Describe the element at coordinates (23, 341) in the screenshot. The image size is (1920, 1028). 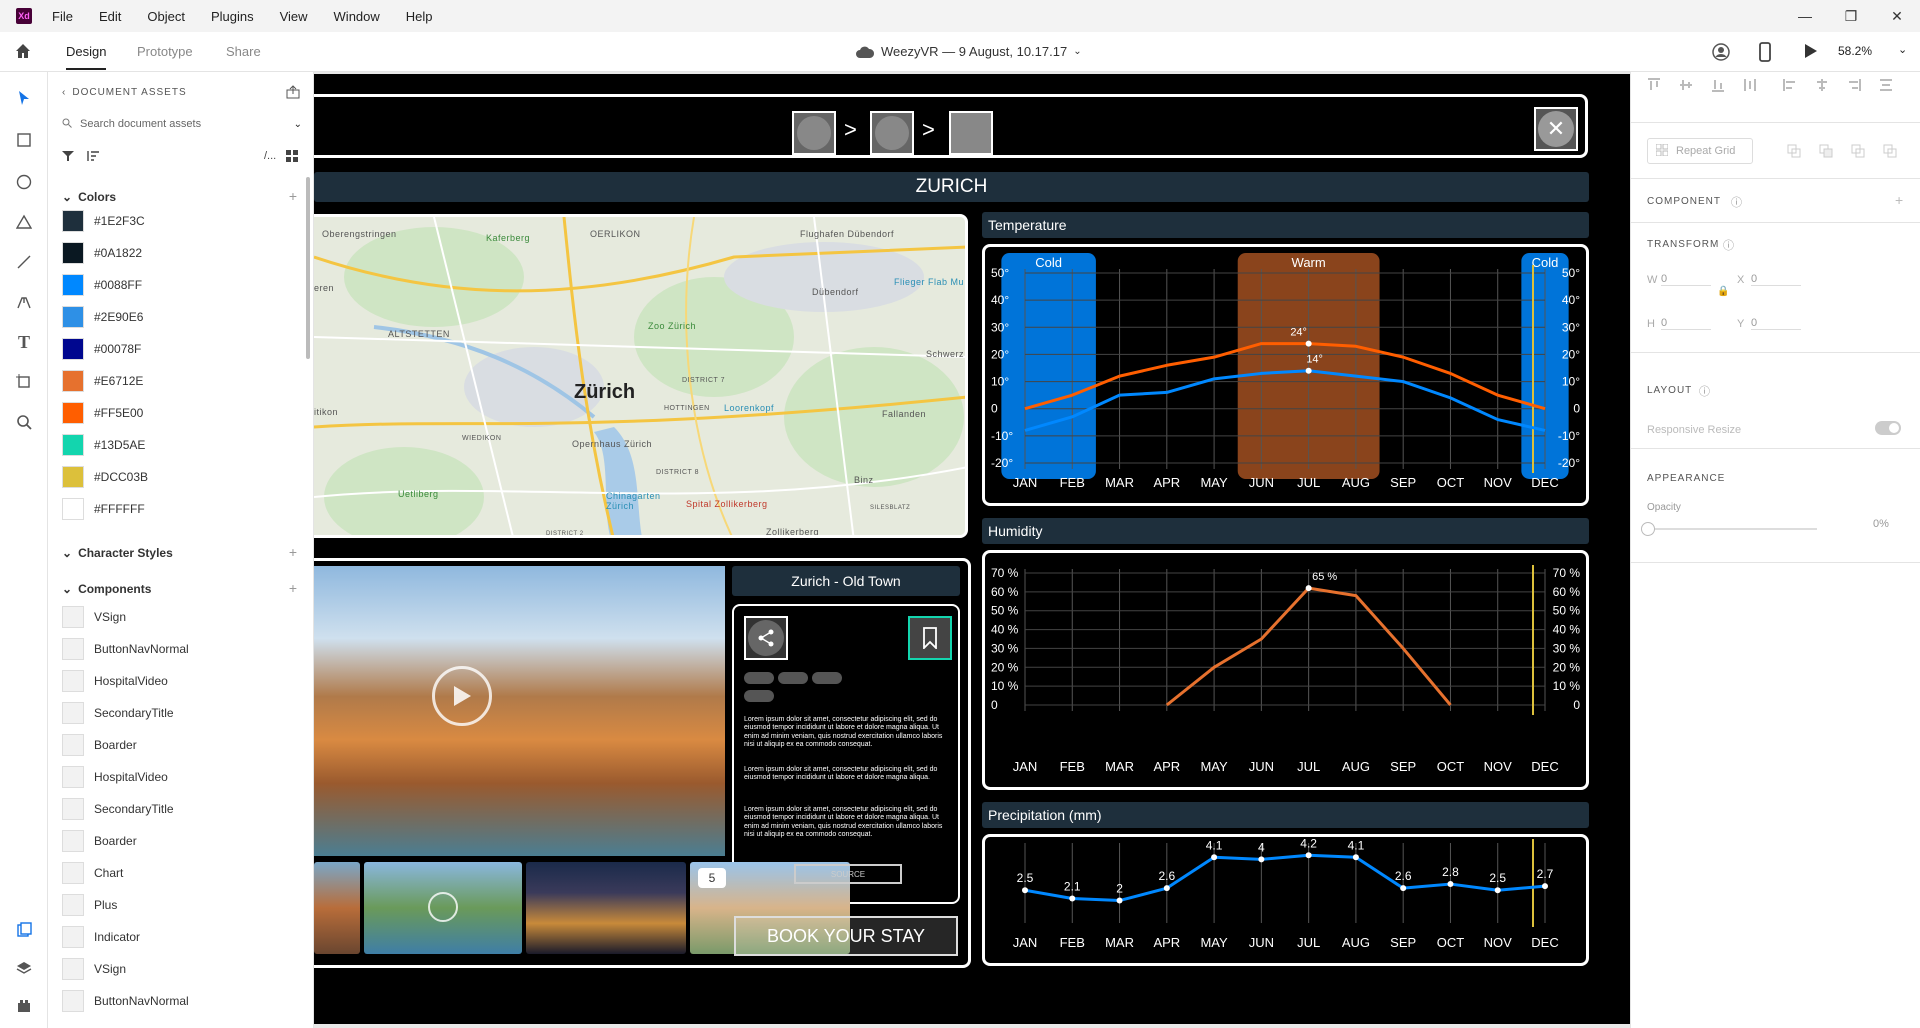
I see `text-tool-icon: T` at that location.